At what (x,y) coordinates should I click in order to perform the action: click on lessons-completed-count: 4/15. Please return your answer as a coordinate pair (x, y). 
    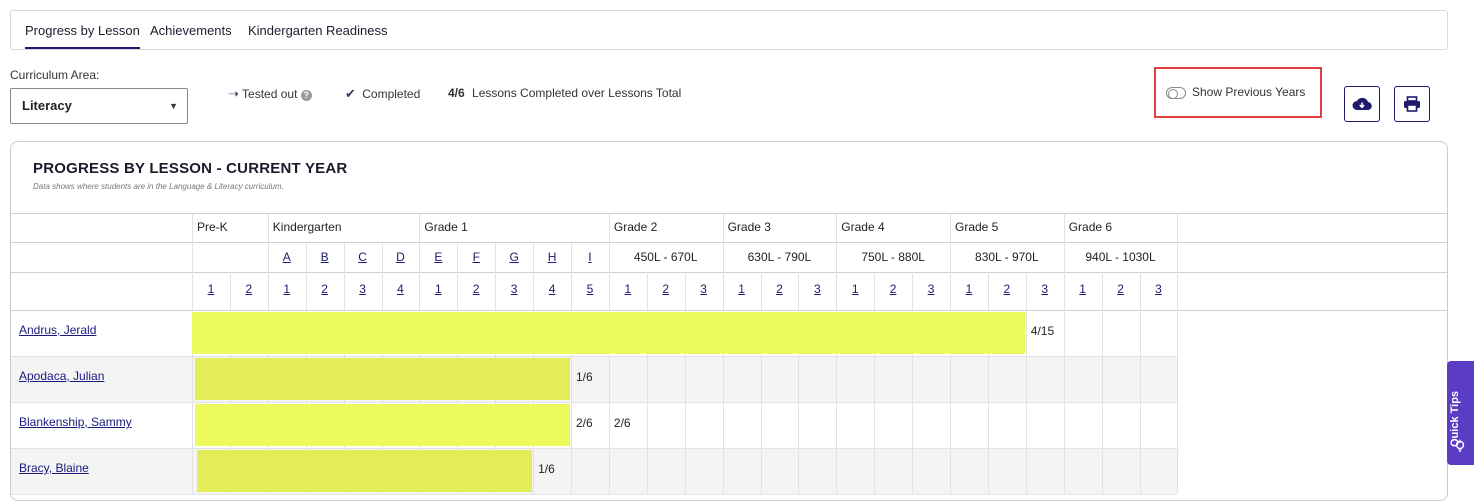
    Looking at the image, I should click on (1042, 331).